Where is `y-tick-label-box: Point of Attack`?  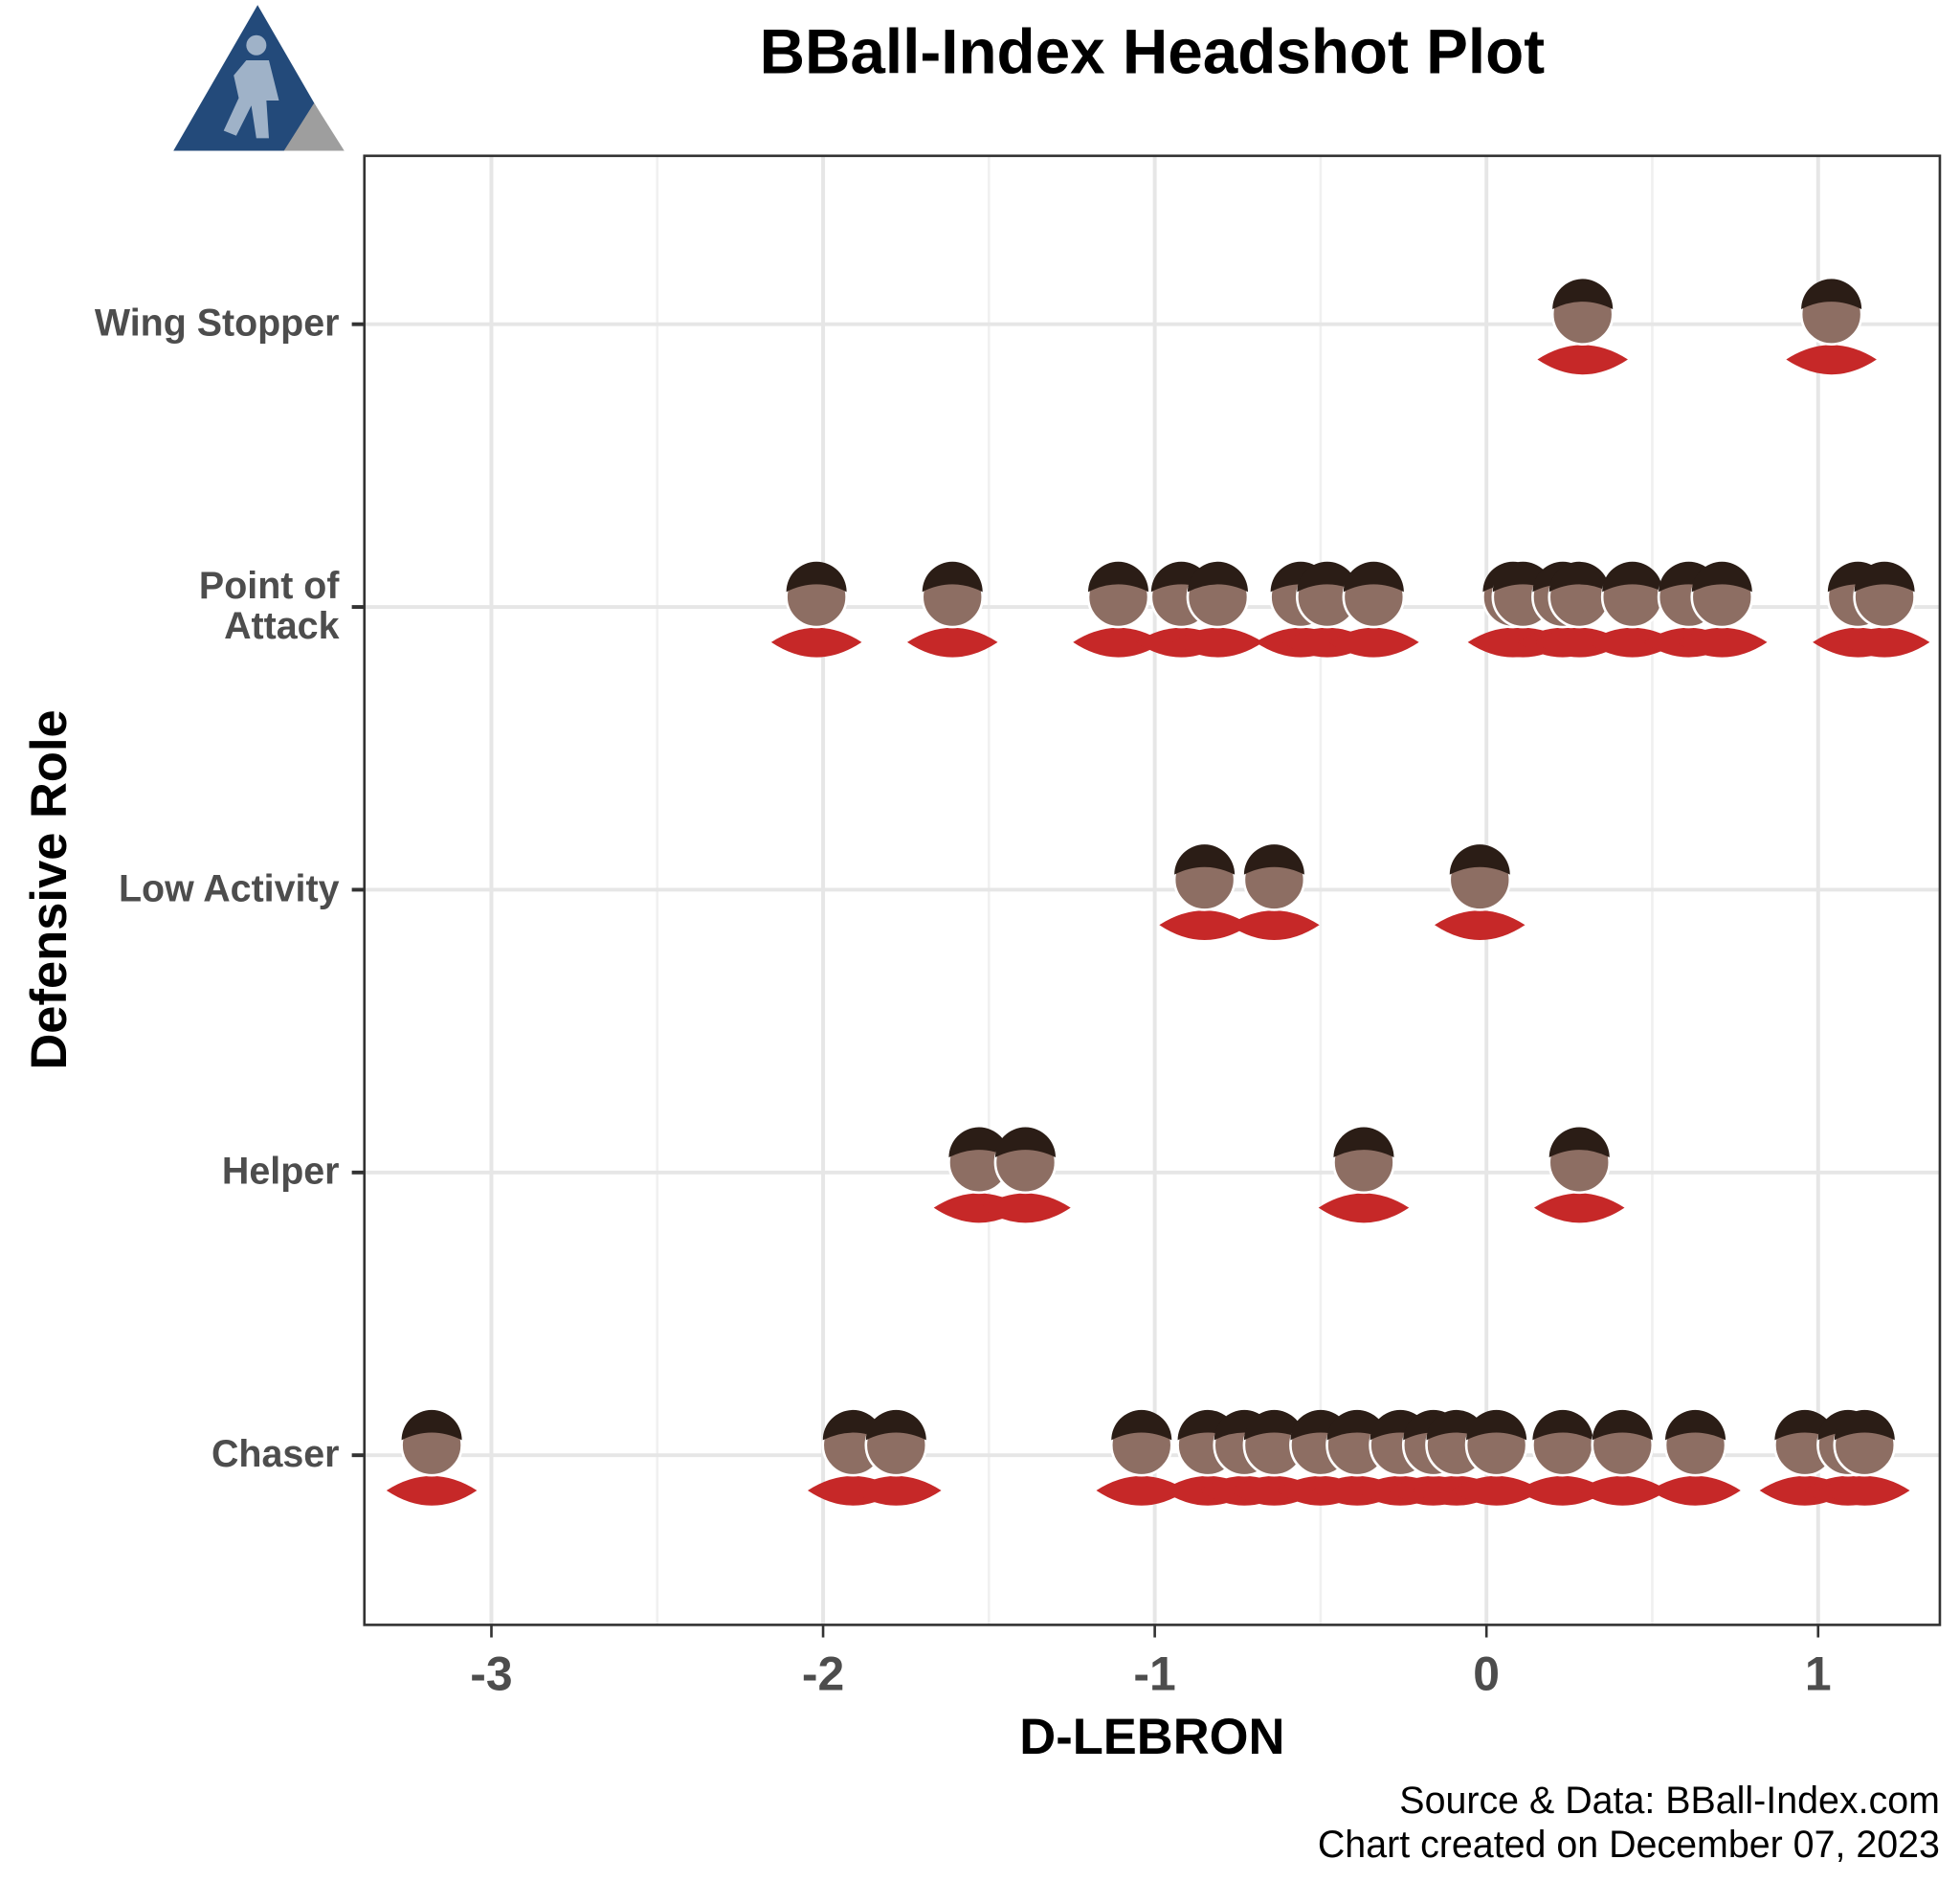 y-tick-label-box: Point of Attack is located at coordinates (208, 607).